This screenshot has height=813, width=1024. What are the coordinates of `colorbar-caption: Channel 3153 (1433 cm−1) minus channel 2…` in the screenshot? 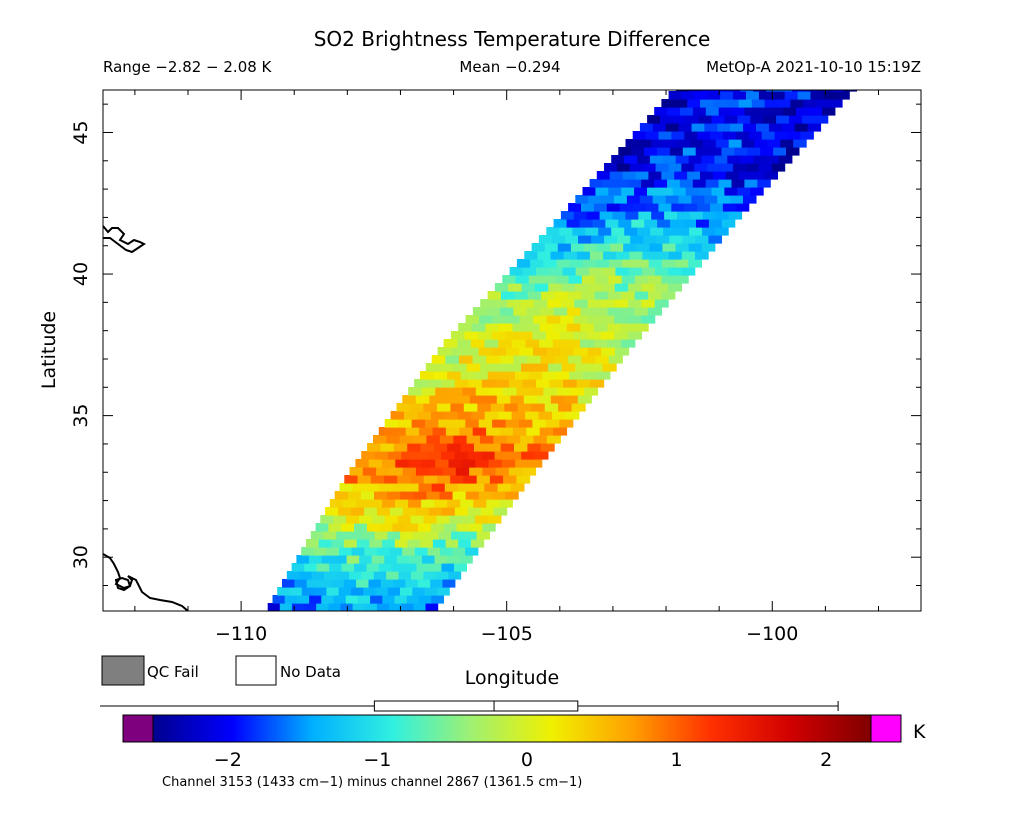 It's located at (372, 782).